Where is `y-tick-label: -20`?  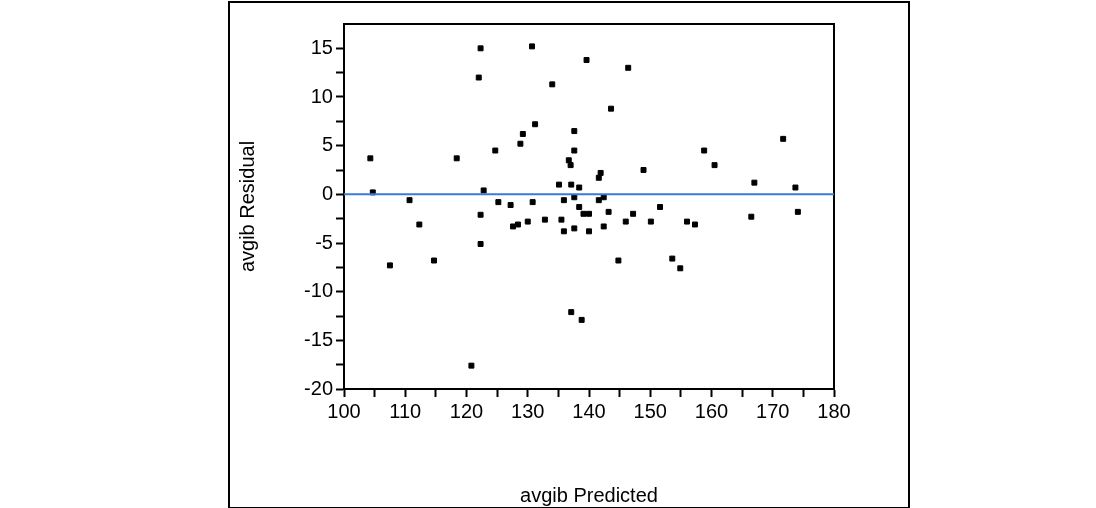
y-tick-label: -20 is located at coordinates (318, 387).